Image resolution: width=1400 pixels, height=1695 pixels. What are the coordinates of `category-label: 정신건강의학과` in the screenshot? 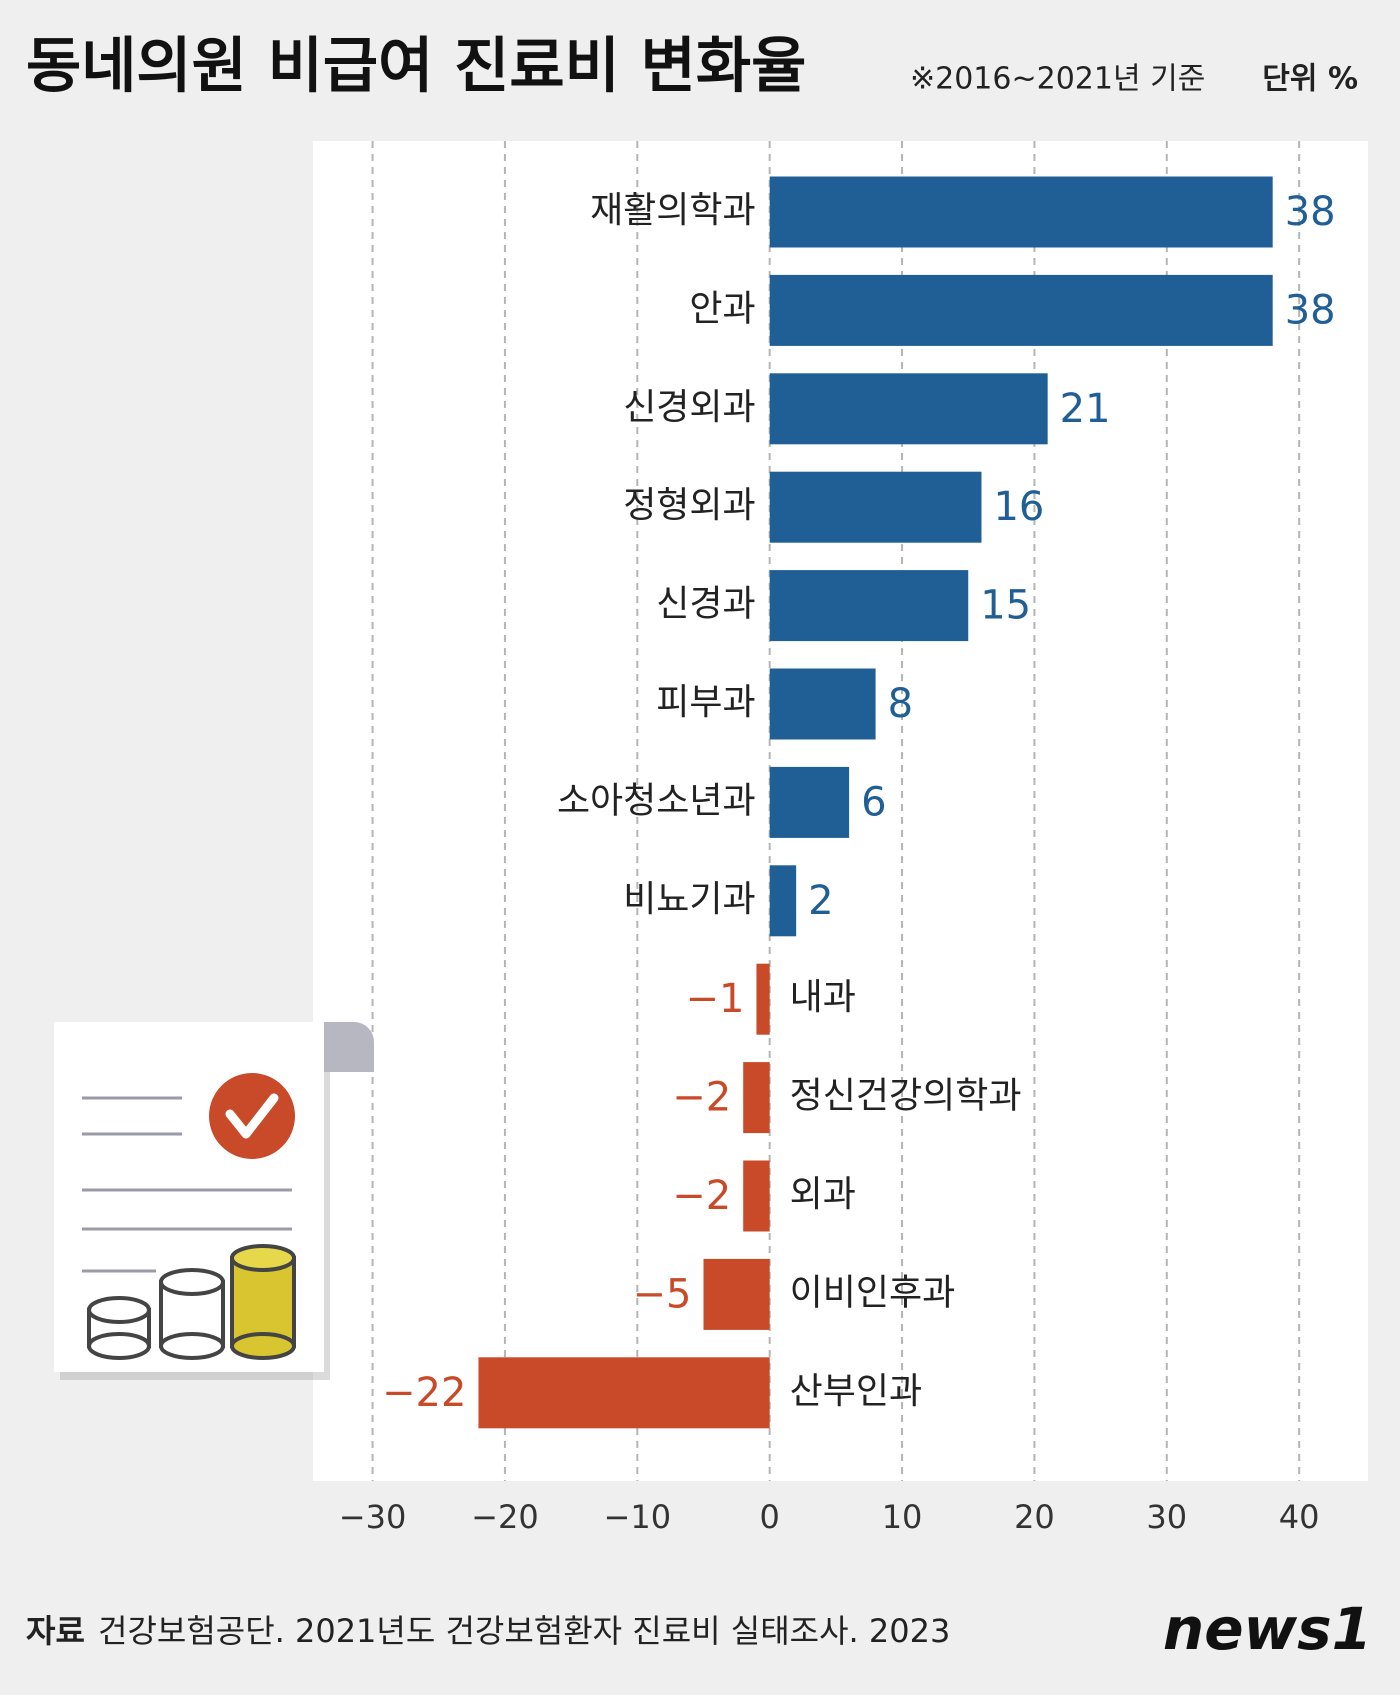 It's located at (906, 1096).